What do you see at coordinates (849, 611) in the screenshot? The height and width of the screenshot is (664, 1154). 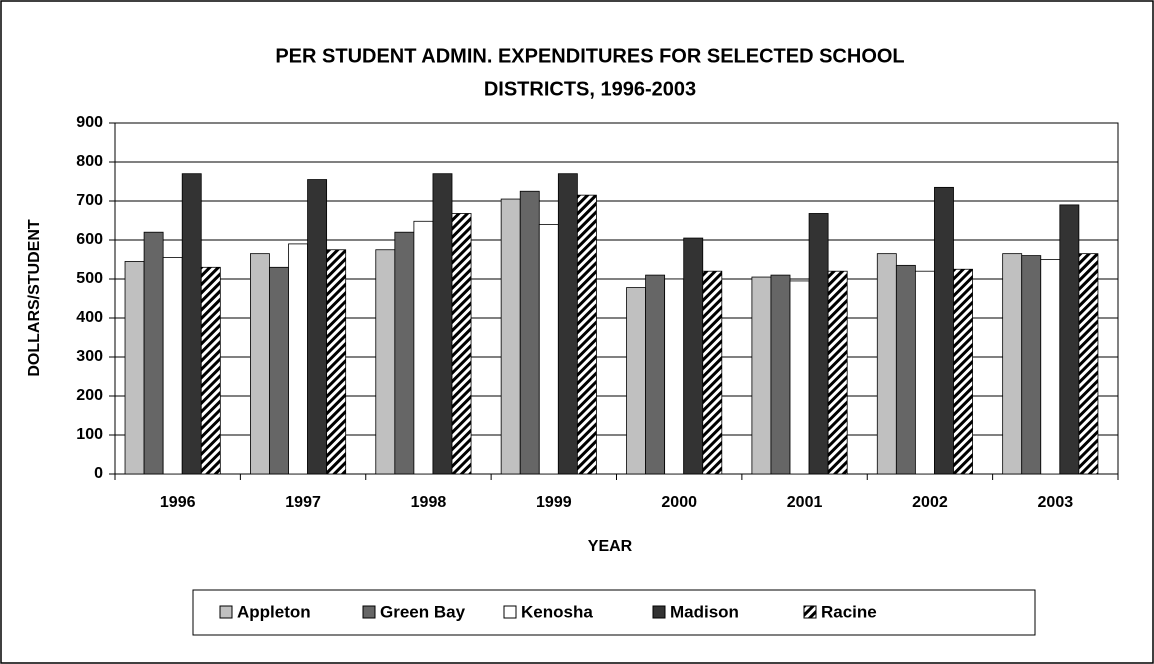 I see `legend-label: Racine` at bounding box center [849, 611].